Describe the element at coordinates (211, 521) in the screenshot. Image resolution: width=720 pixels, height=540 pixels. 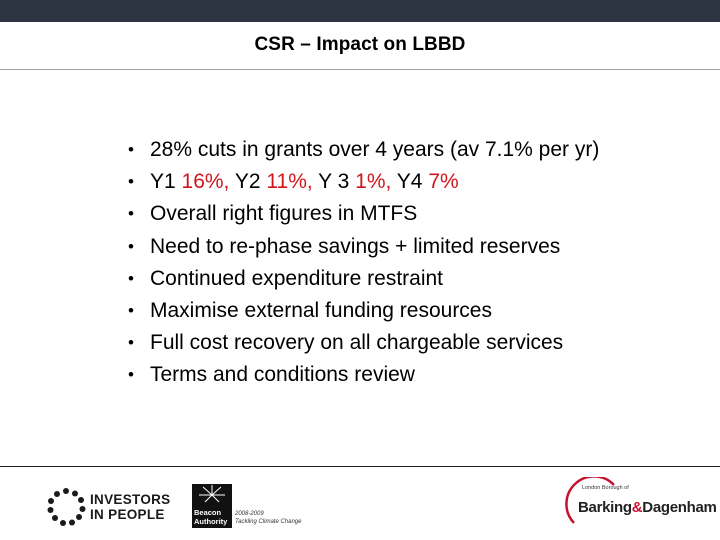
I see `beacon-word2: Authority` at that location.